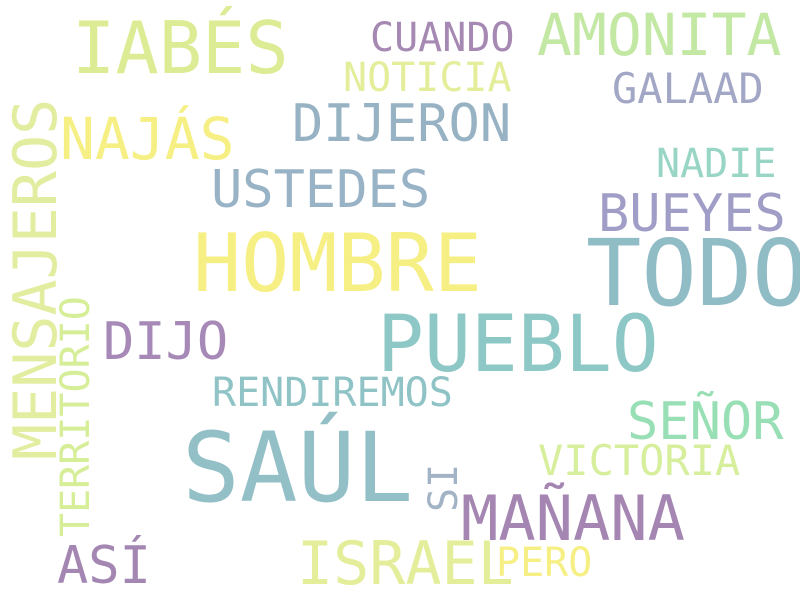 This screenshot has width=800, height=600. What do you see at coordinates (573, 518) in the screenshot?
I see `word-manana: MAÑANA` at bounding box center [573, 518].